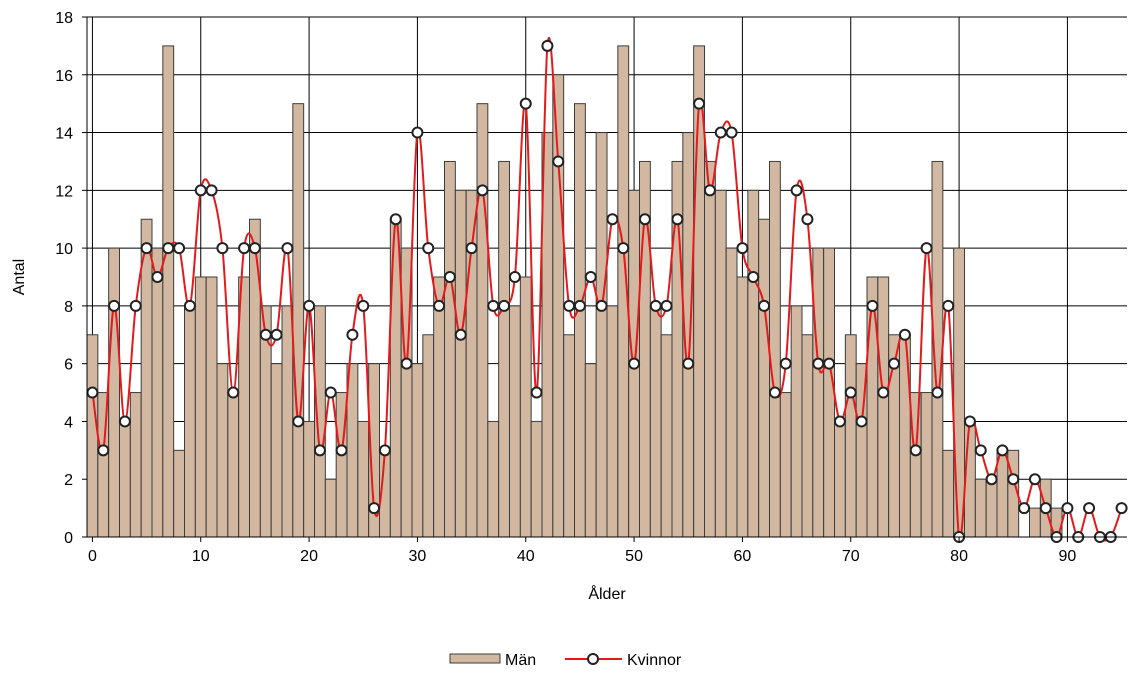  What do you see at coordinates (92, 556) in the screenshot?
I see `x-tick-label: 0` at bounding box center [92, 556].